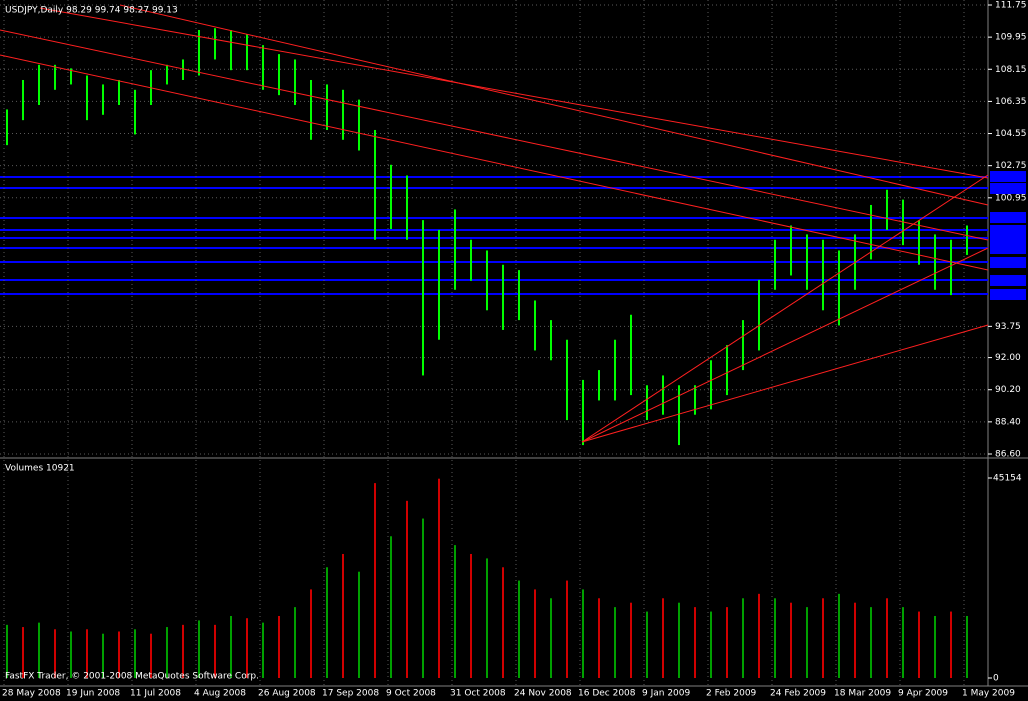 The height and width of the screenshot is (701, 1028). I want to click on x-tick-label: 17 Sep 2008, so click(350, 694).